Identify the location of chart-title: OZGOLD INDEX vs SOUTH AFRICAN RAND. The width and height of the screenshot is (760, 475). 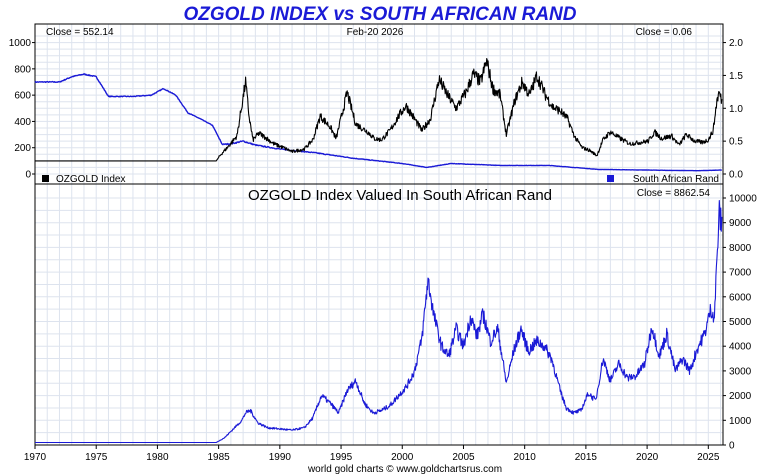
(379, 14).